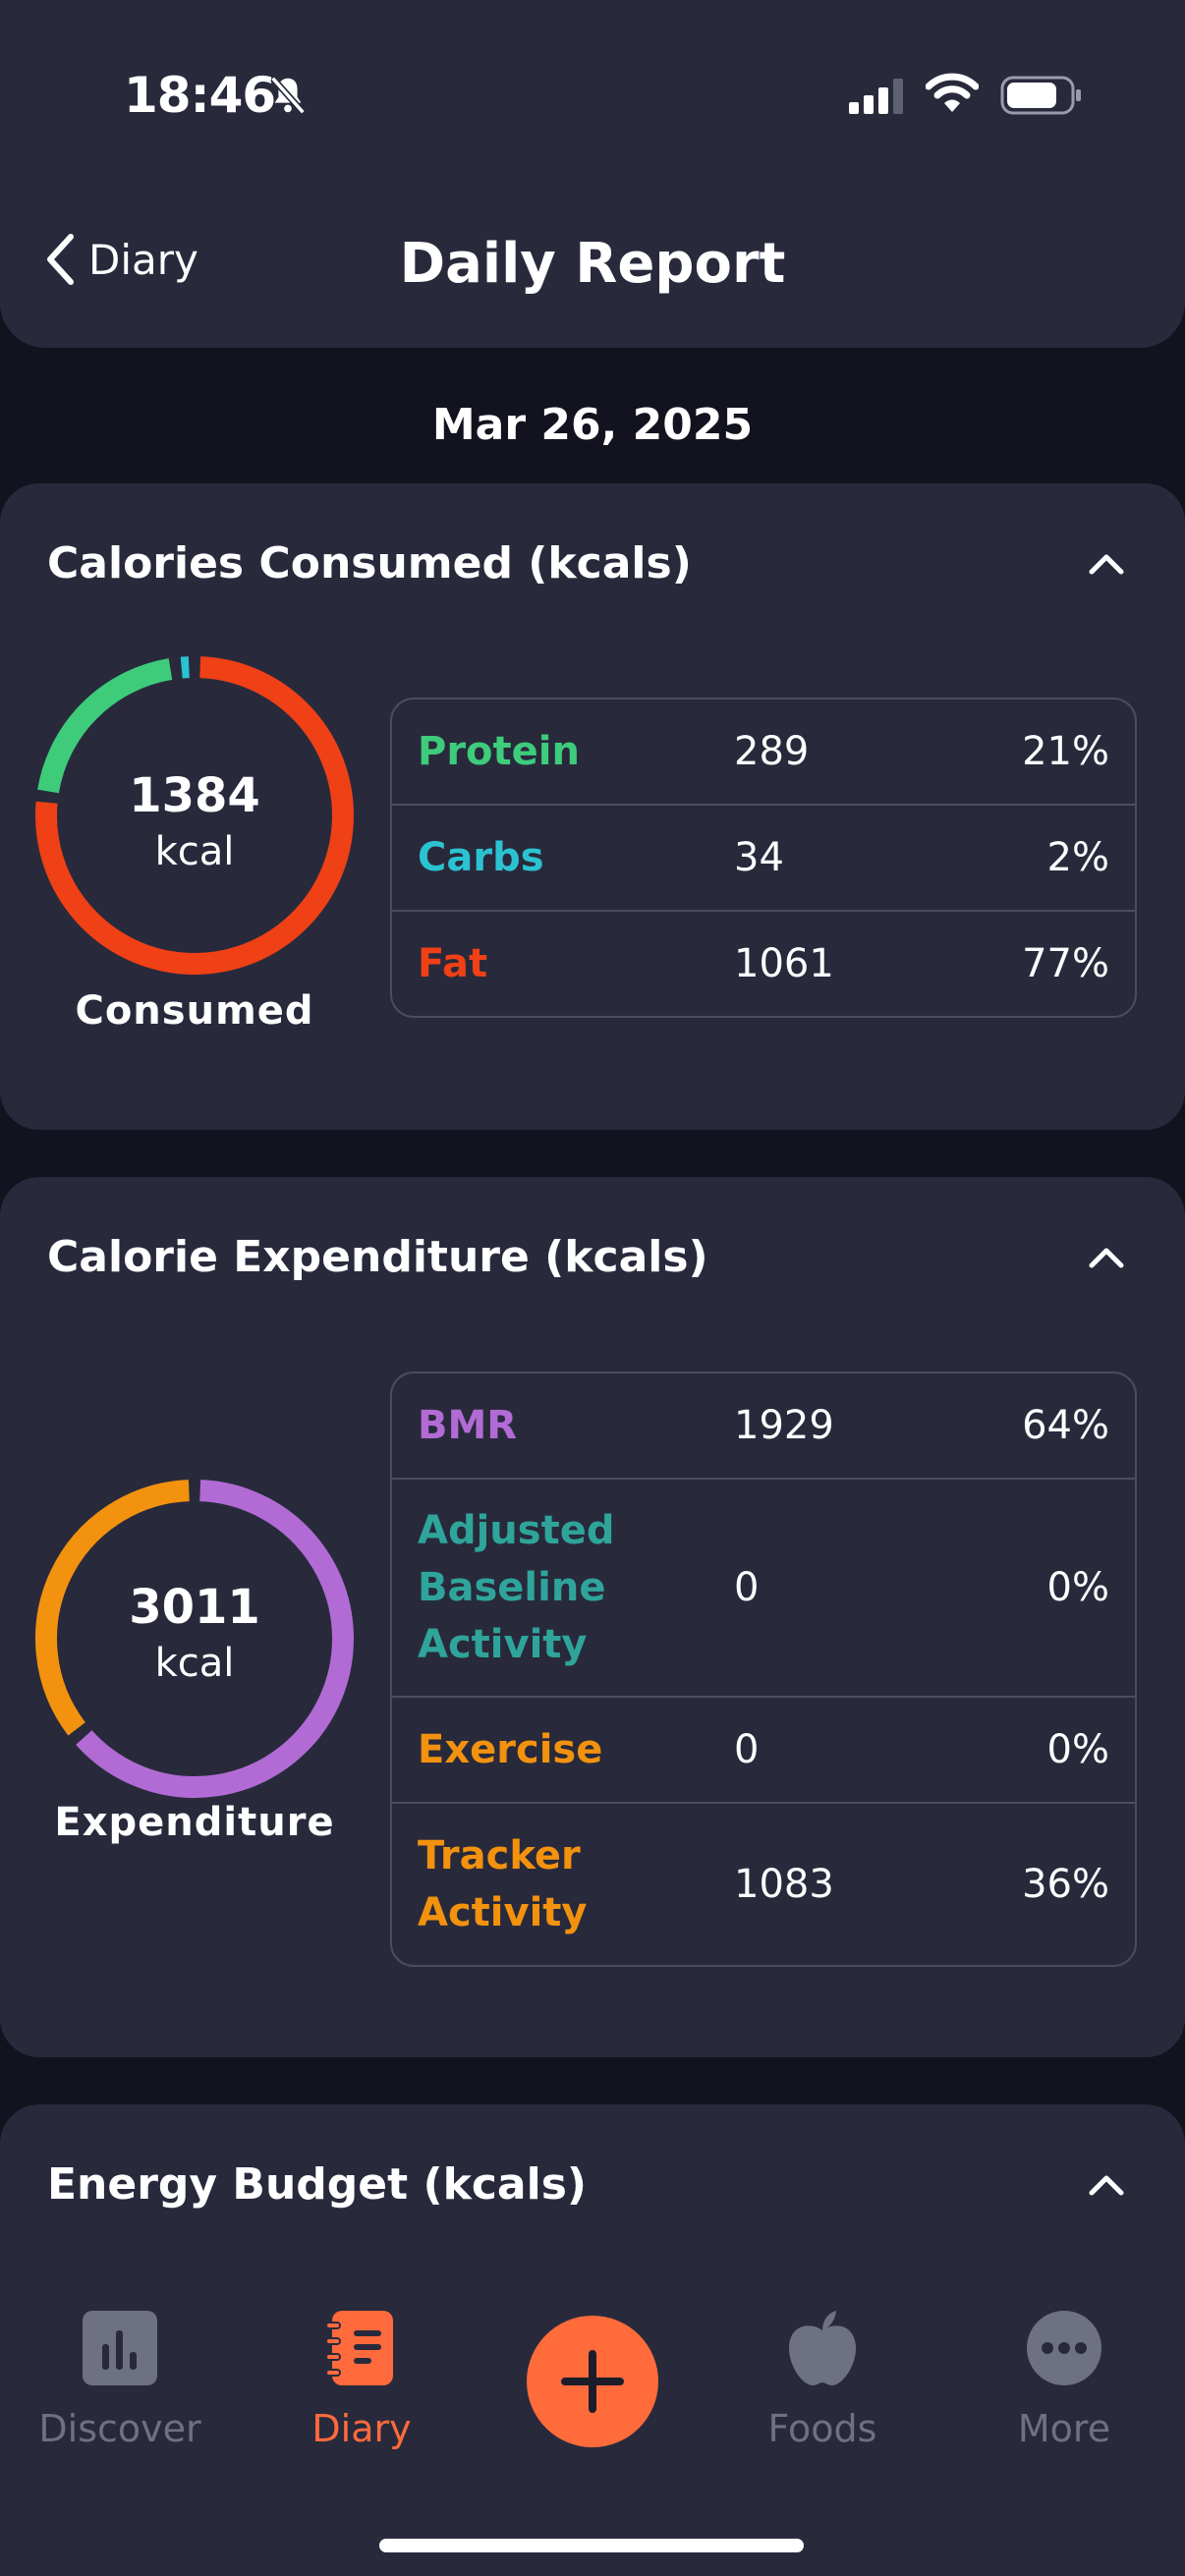  What do you see at coordinates (499, 751) in the screenshot?
I see `row-name: Protein` at bounding box center [499, 751].